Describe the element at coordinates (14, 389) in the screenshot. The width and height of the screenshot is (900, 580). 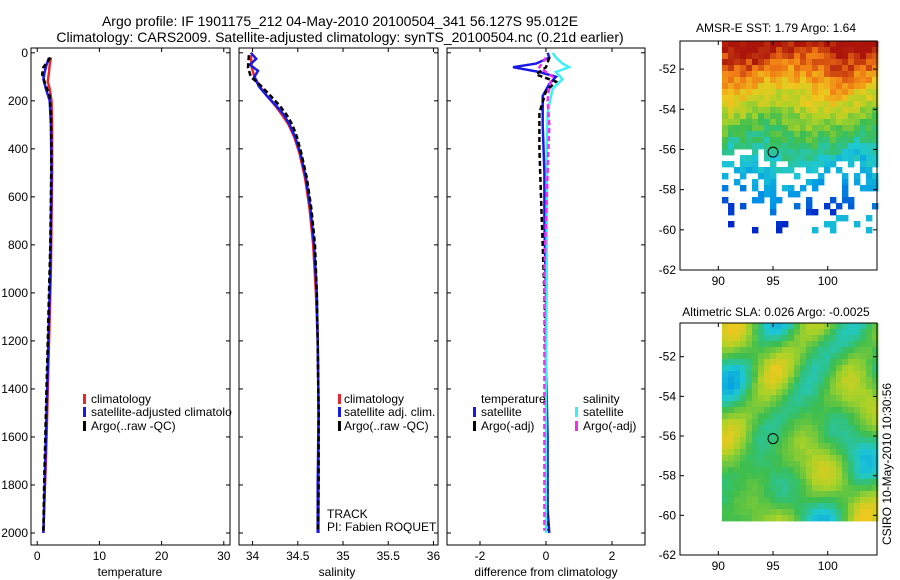
I see `y-tick-label: 1400` at that location.